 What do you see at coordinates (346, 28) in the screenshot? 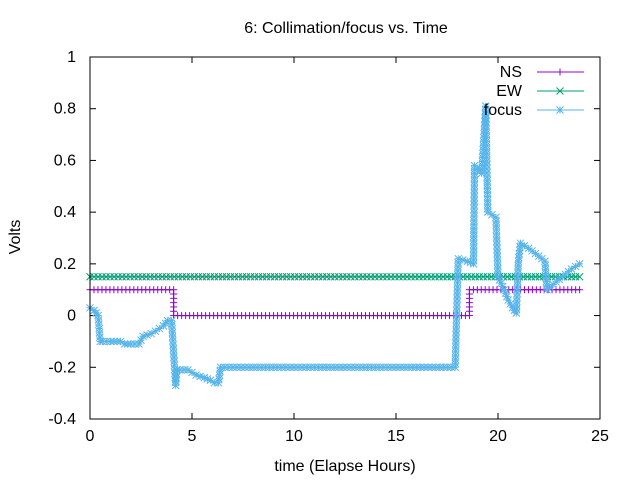
I see `chart-title: 6: Collimation/focus vs. Time` at bounding box center [346, 28].